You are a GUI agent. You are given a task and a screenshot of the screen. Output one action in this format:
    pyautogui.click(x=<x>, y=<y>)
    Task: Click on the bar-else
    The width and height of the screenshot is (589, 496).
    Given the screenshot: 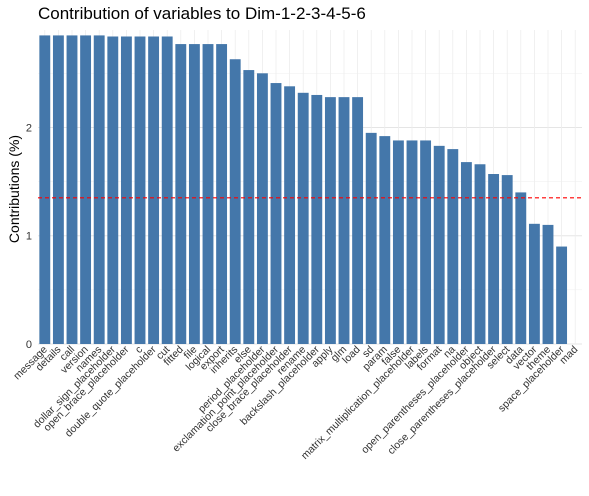 What is the action you would take?
    pyautogui.click(x=249, y=207)
    